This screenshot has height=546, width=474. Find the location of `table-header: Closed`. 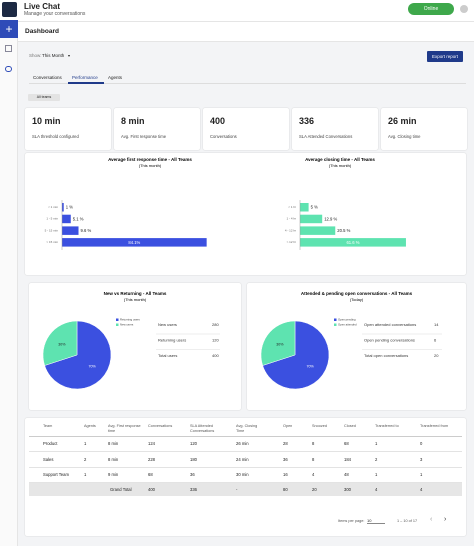

table-header: Closed is located at coordinates (350, 426).